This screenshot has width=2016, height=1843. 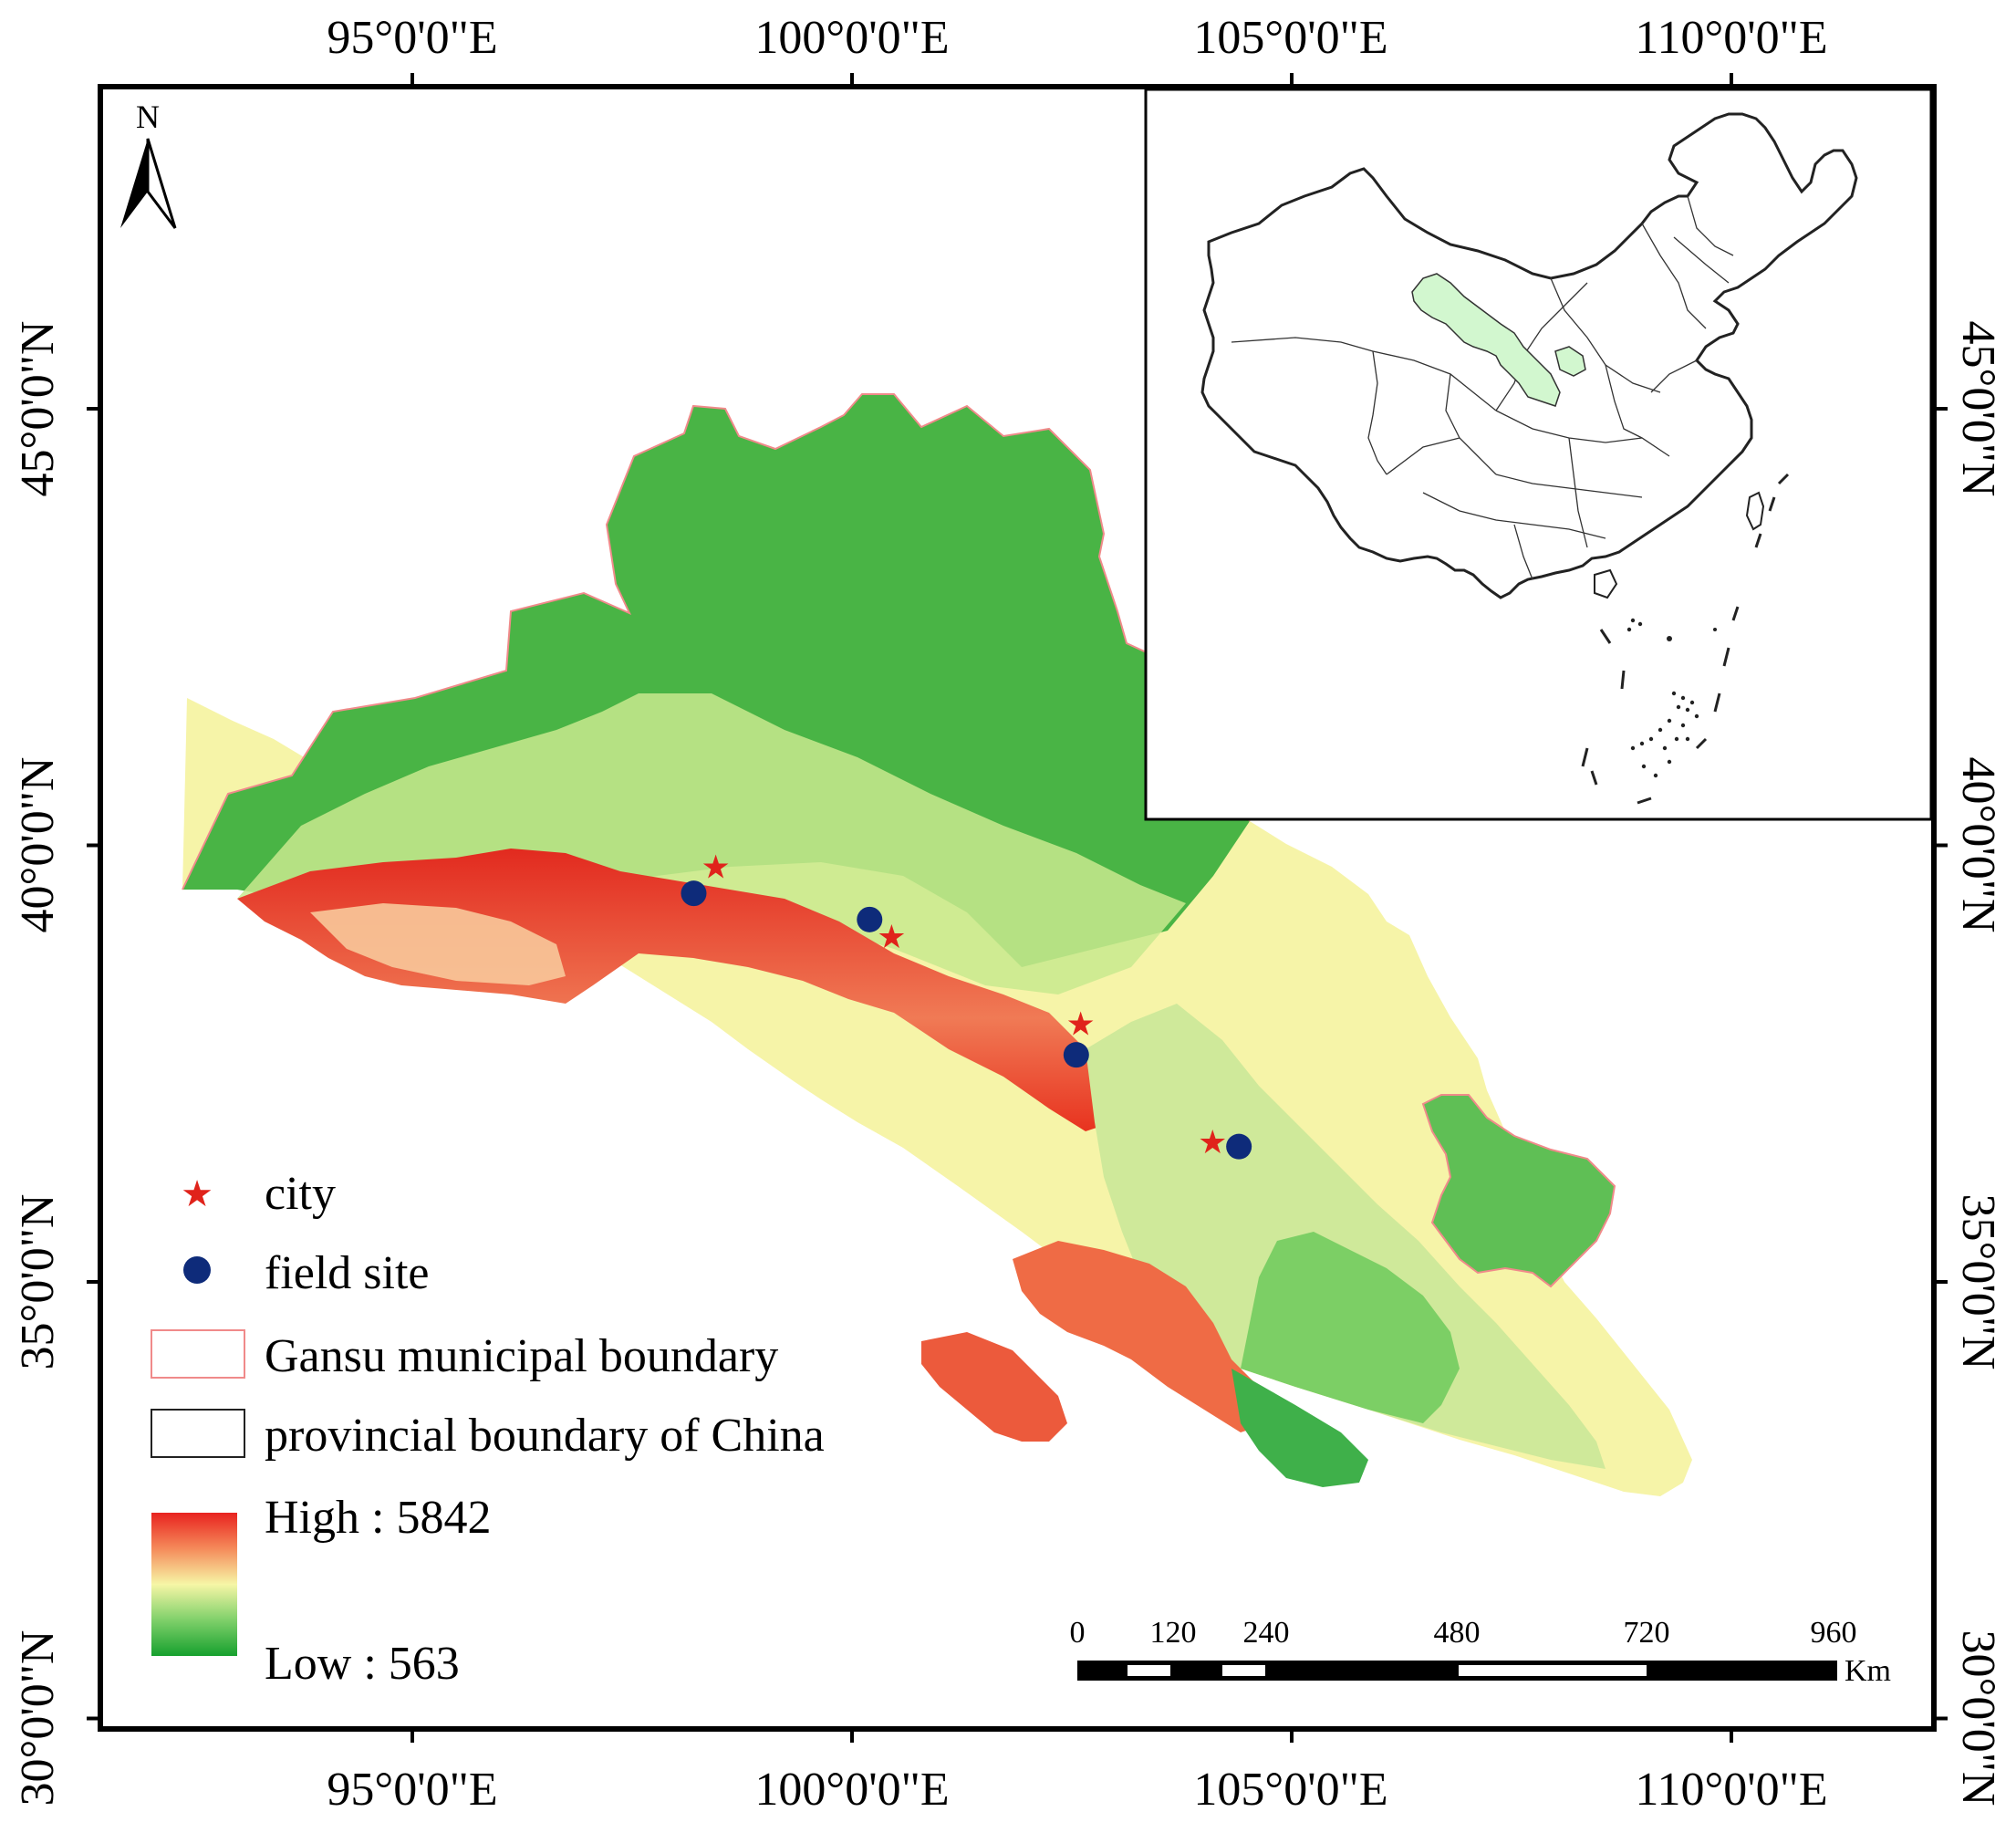 I want to click on terrain-east-lobe, so click(x=1519, y=1191).